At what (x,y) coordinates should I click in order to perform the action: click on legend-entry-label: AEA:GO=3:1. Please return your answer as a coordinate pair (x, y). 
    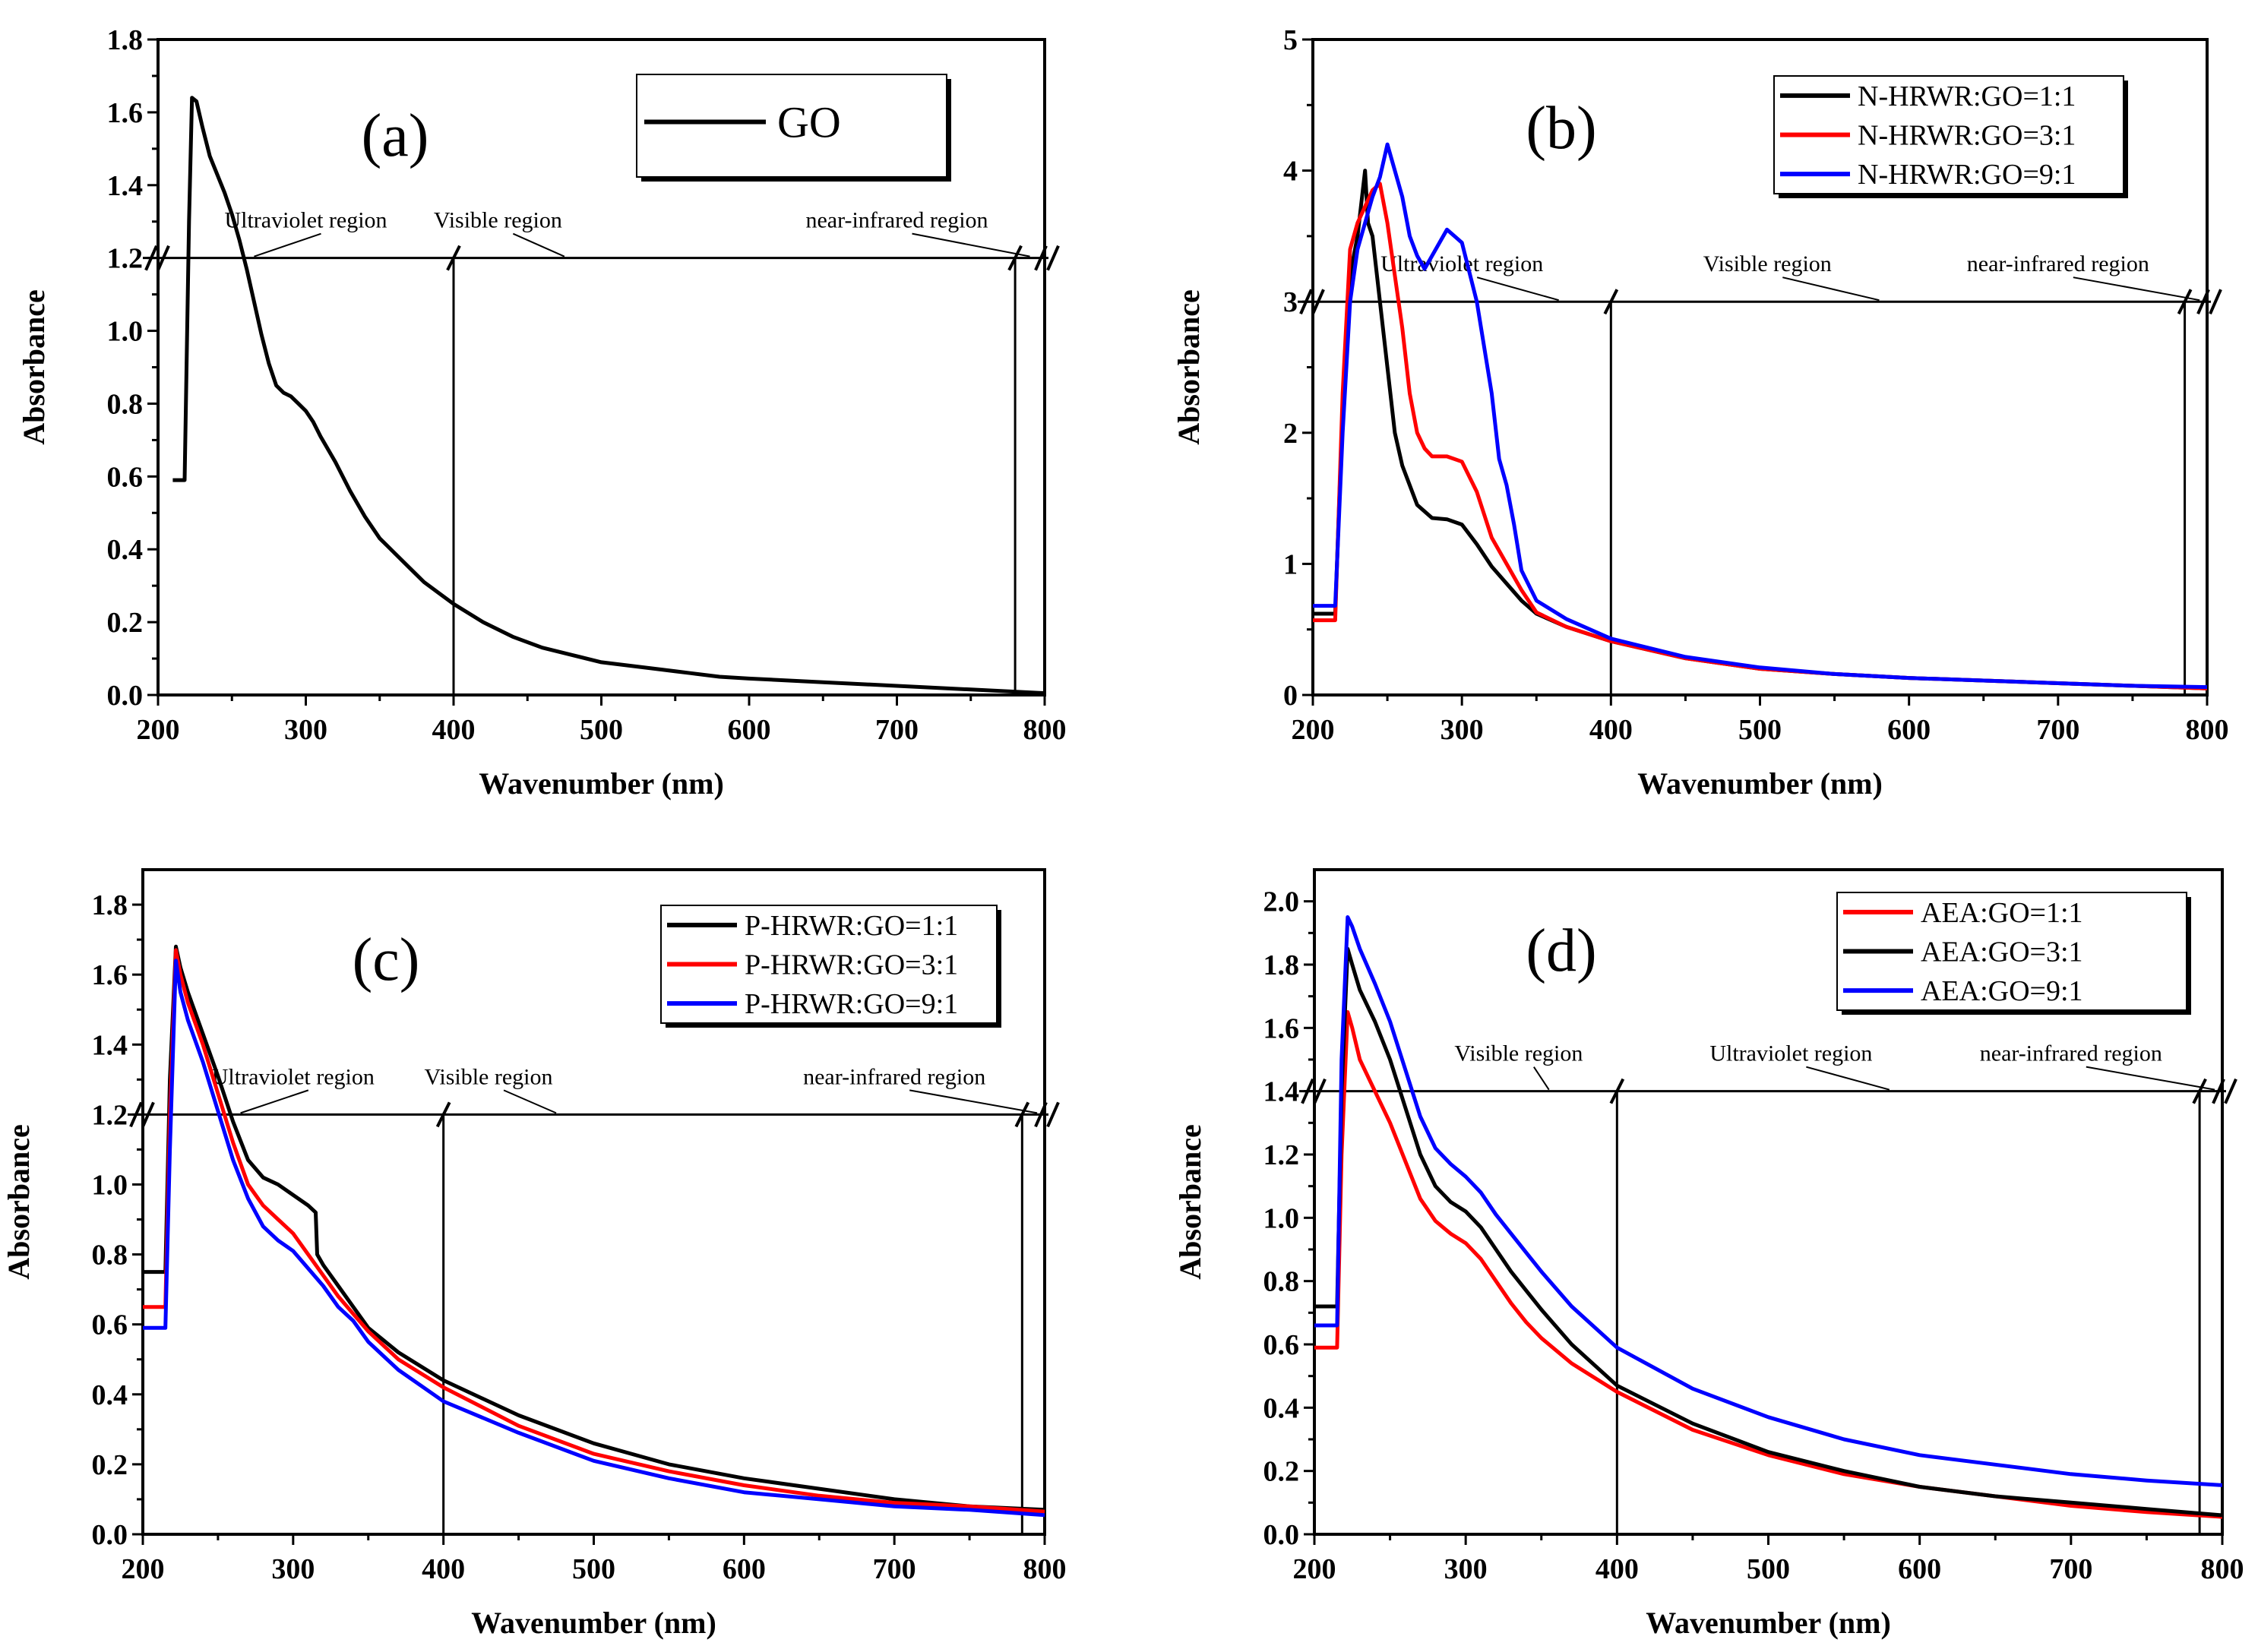
    Looking at the image, I should click on (2002, 952).